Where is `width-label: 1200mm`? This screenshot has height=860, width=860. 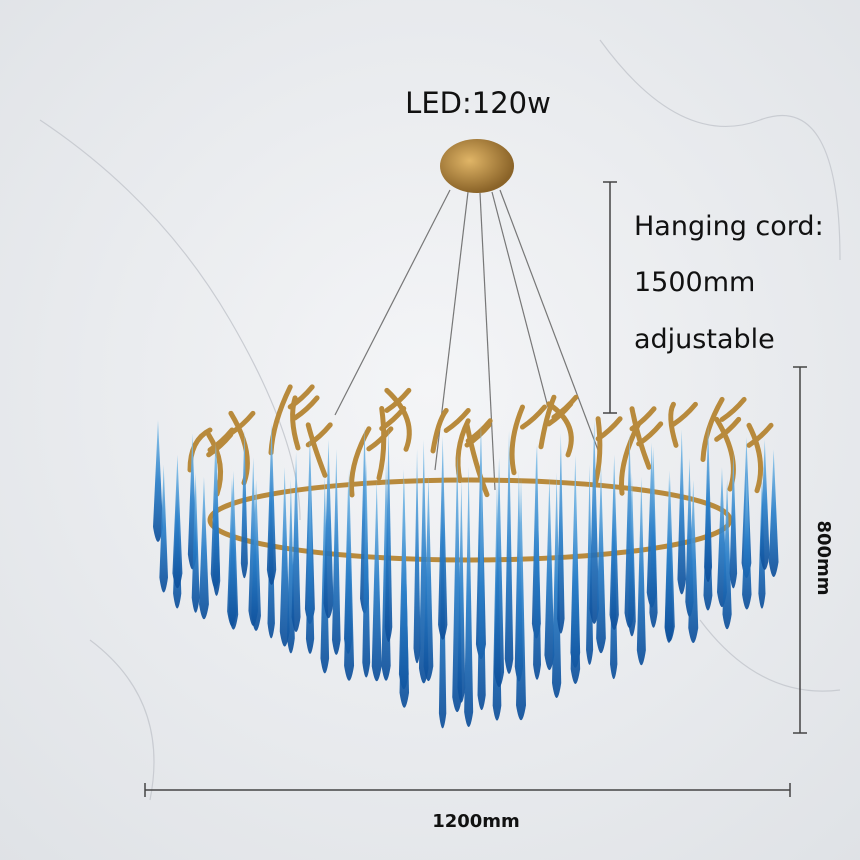
width-label: 1200mm is located at coordinates (476, 821).